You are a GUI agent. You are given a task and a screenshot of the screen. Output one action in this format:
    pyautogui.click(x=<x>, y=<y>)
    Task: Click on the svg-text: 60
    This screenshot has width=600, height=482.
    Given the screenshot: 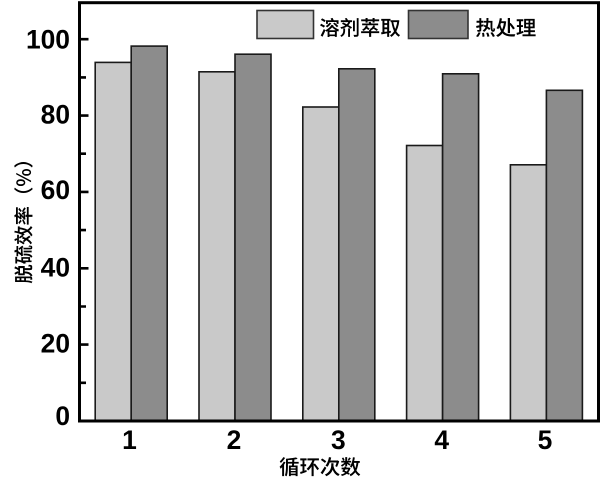 What is the action you would take?
    pyautogui.click(x=55, y=190)
    